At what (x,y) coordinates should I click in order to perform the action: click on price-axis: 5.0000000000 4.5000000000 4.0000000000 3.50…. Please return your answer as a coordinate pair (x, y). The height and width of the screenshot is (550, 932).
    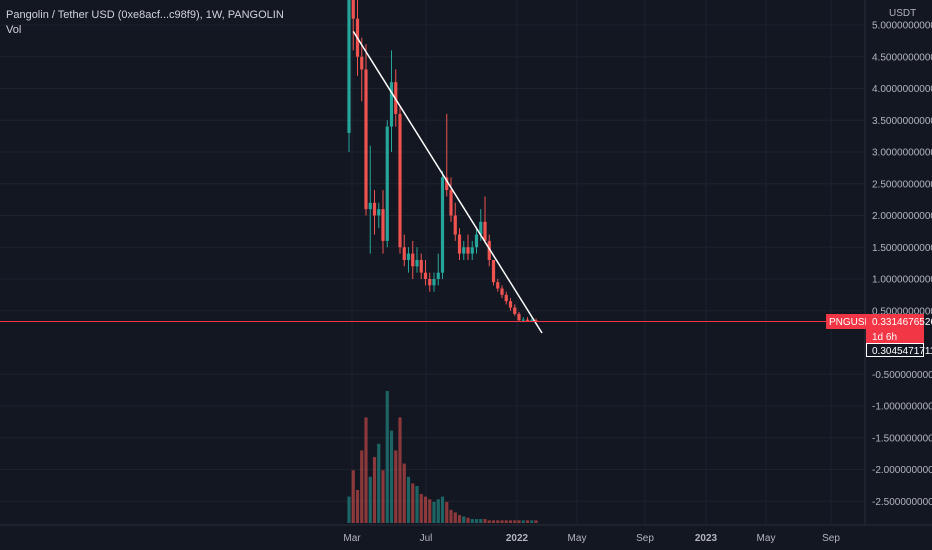
    Looking at the image, I should click on (902, 264).